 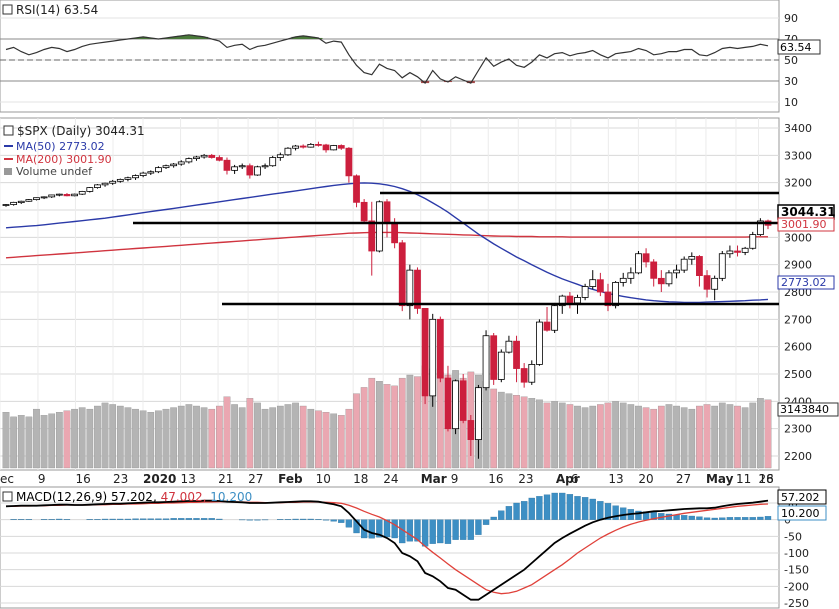 What do you see at coordinates (743, 479) in the screenshot?
I see `x-tick-label: 11` at bounding box center [743, 479].